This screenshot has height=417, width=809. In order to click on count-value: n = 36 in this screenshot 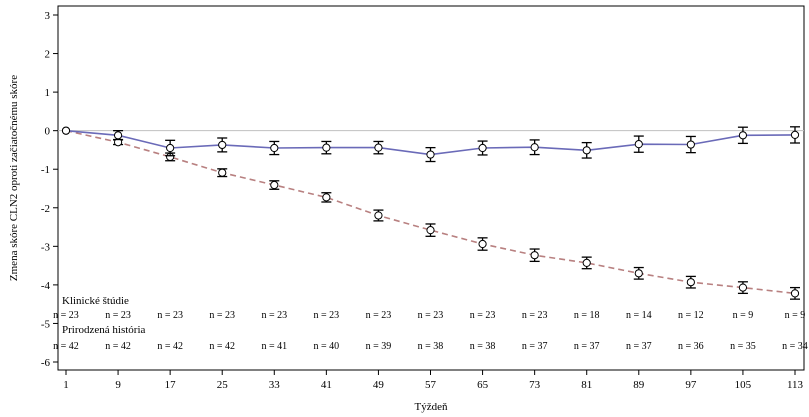, I will do `click(691, 346)`.